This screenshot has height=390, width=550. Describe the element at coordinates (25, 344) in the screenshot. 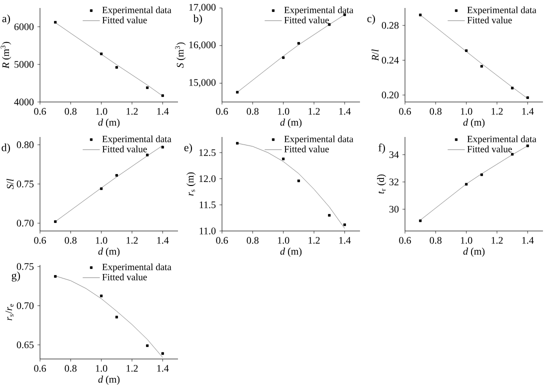

I see `y-tick-label: 0.65` at that location.